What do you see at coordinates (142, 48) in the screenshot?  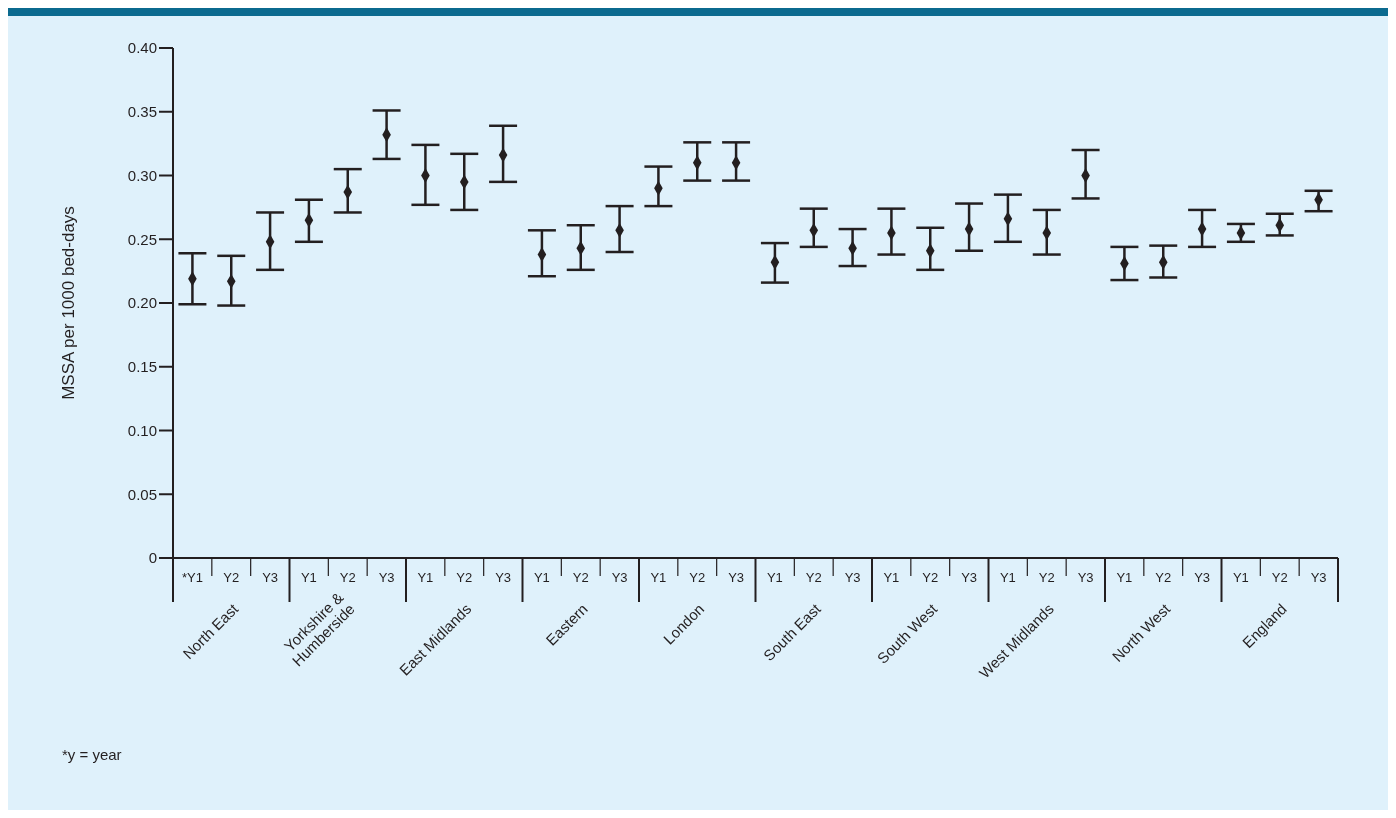 I see `y-tick-label: 0.40` at bounding box center [142, 48].